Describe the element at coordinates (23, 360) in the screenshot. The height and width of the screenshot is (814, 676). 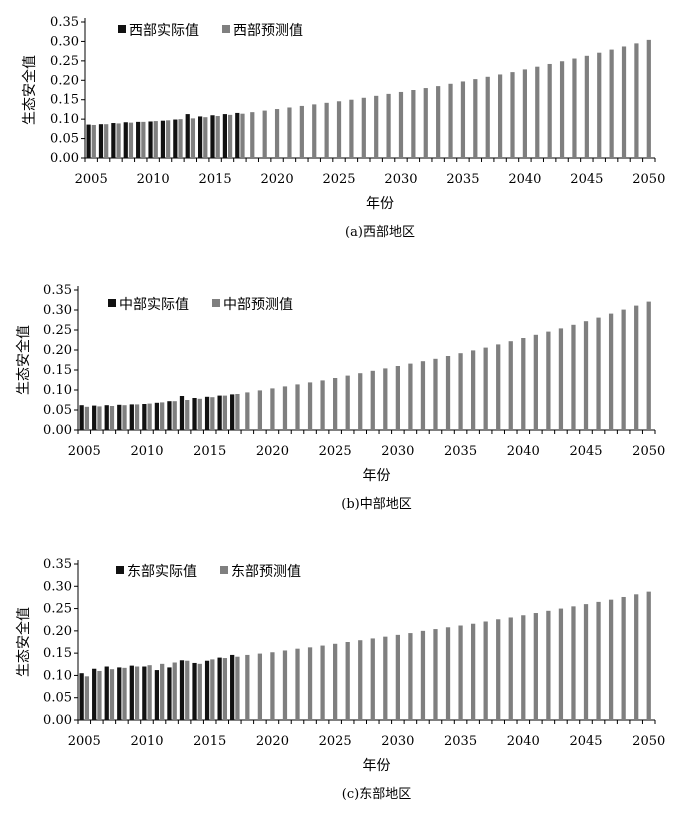
I see `y-axis-label: 生态安全值` at that location.